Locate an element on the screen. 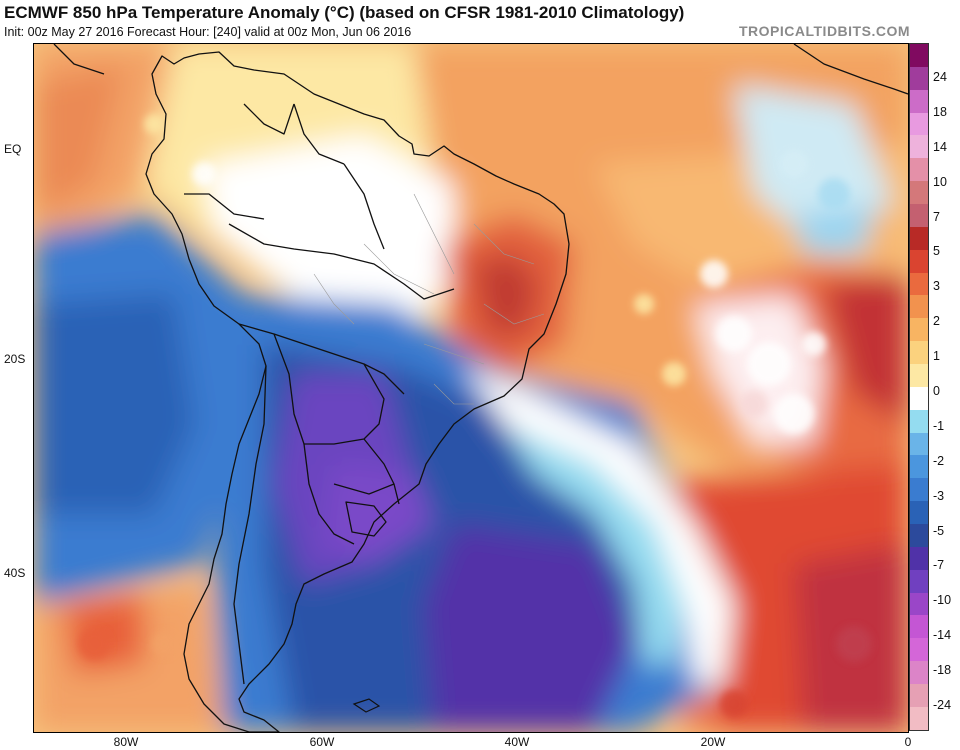  colorbar-label: 7 is located at coordinates (936, 216).